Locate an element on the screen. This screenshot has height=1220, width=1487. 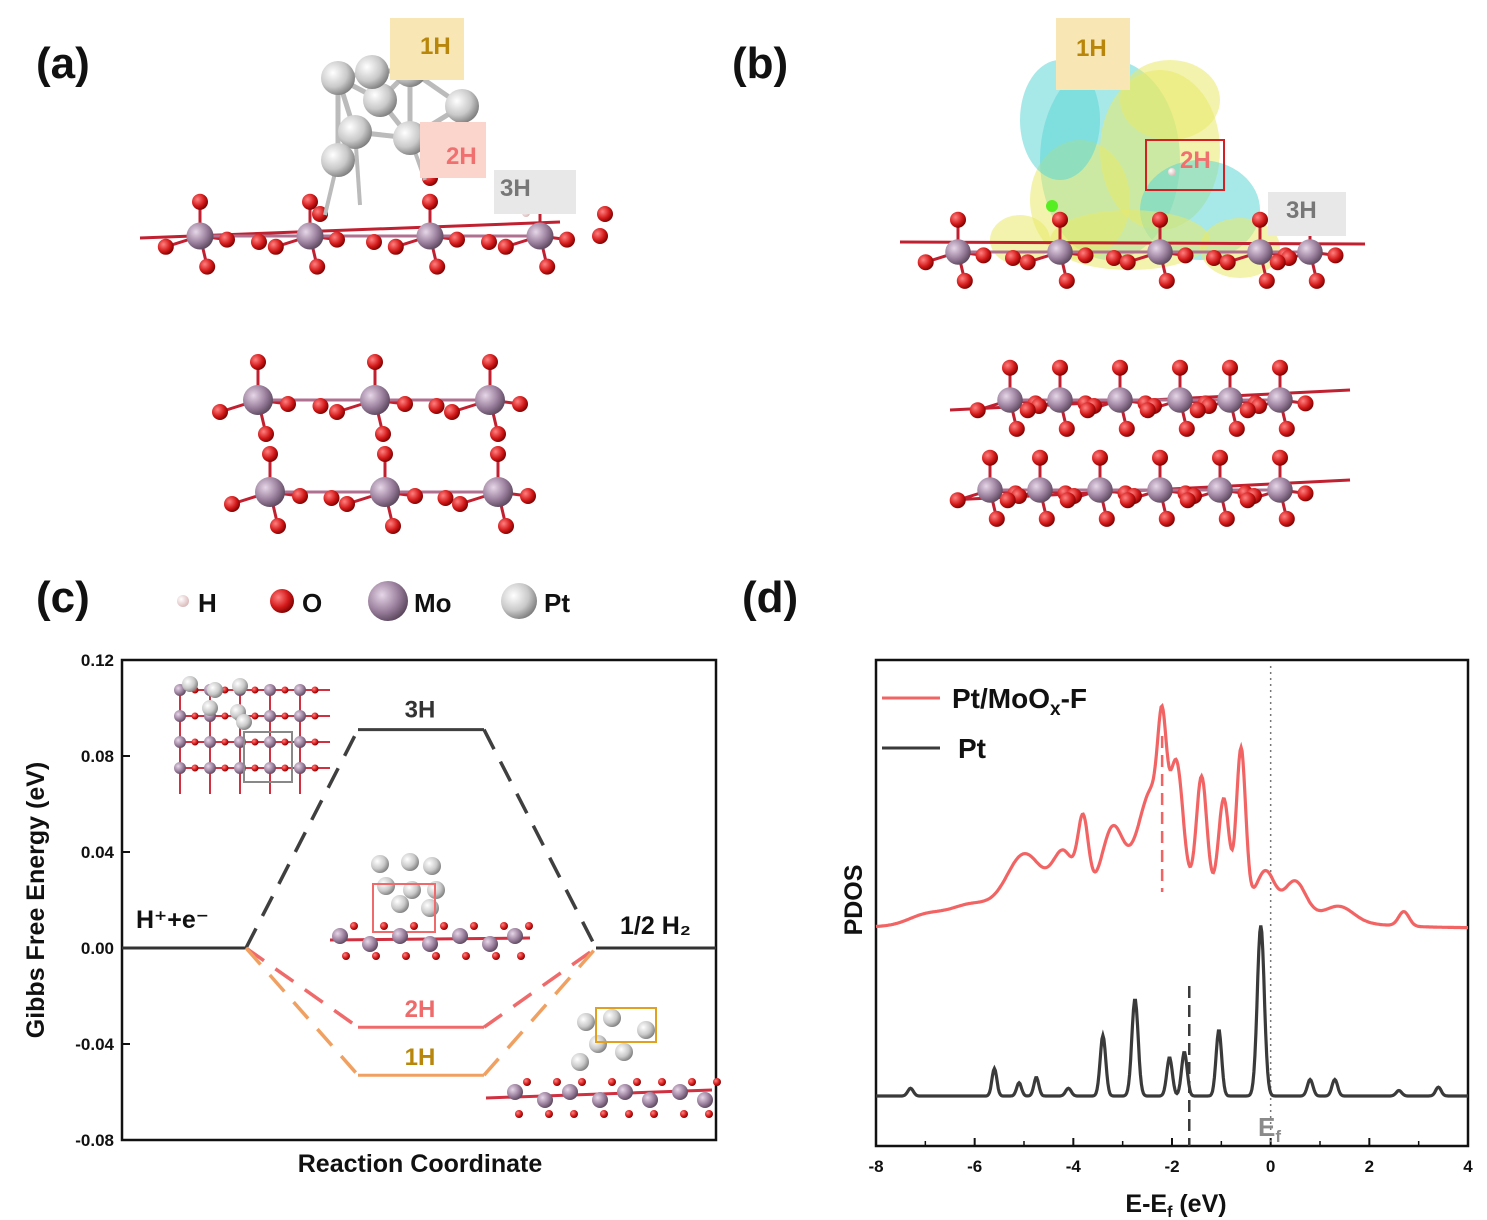
atom-legend: H O Mo Pt is located at coordinates (373, 601).